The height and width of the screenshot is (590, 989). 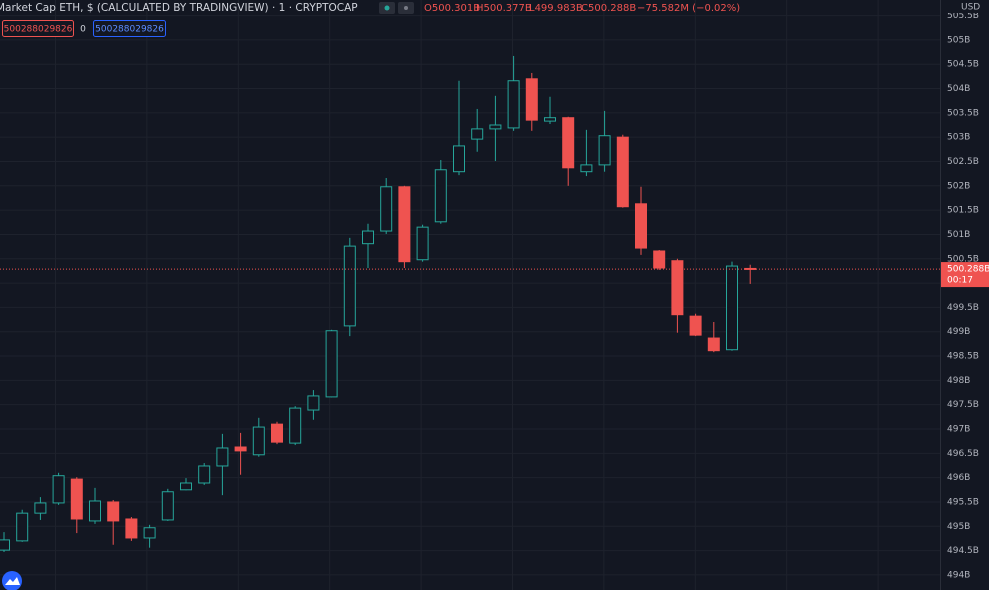 I want to click on ohlc-close: C500.288B, so click(x=608, y=8).